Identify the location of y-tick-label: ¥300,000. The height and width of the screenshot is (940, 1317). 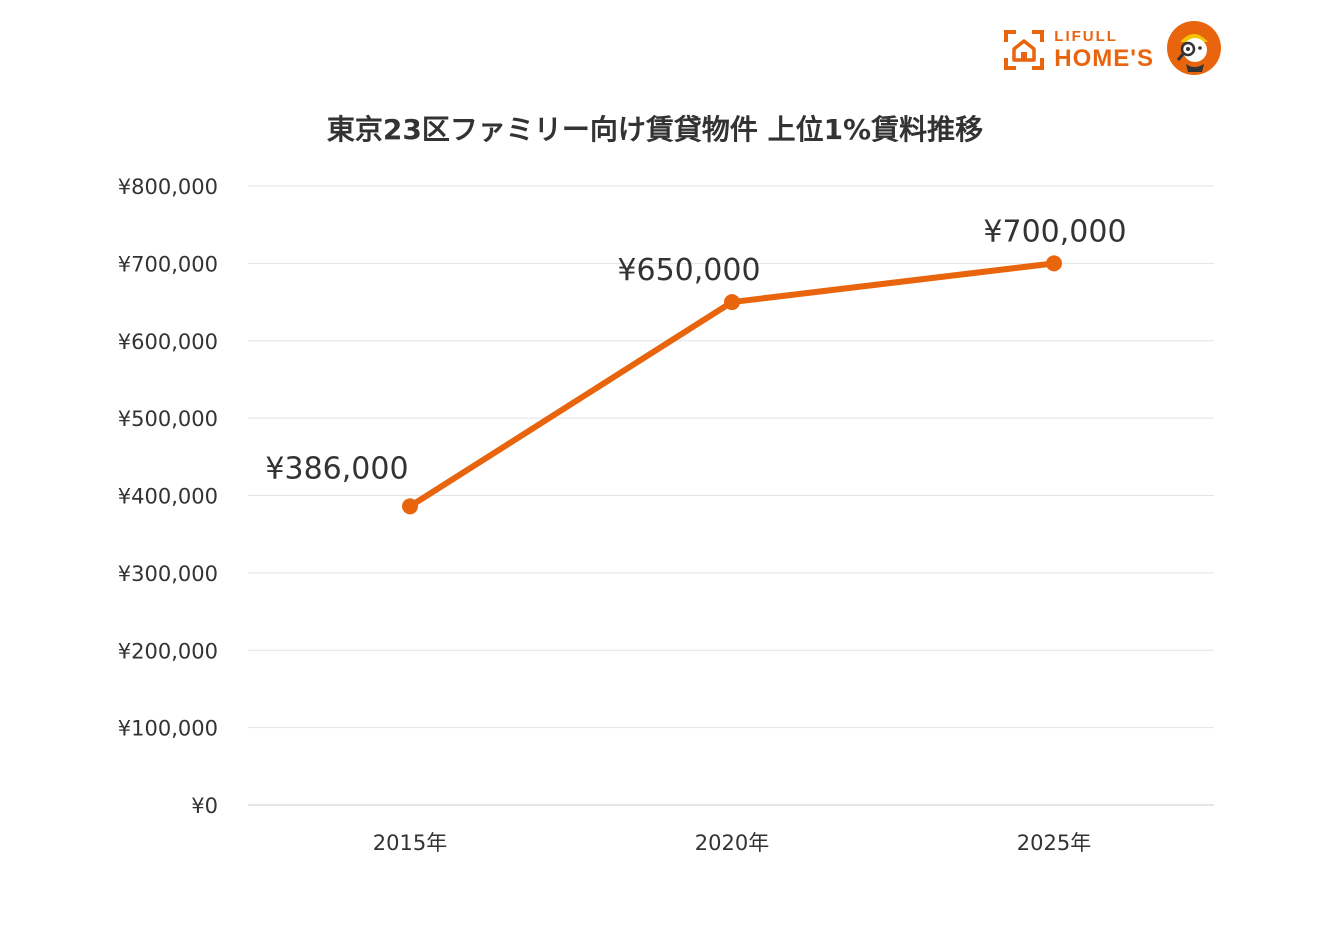
(168, 574).